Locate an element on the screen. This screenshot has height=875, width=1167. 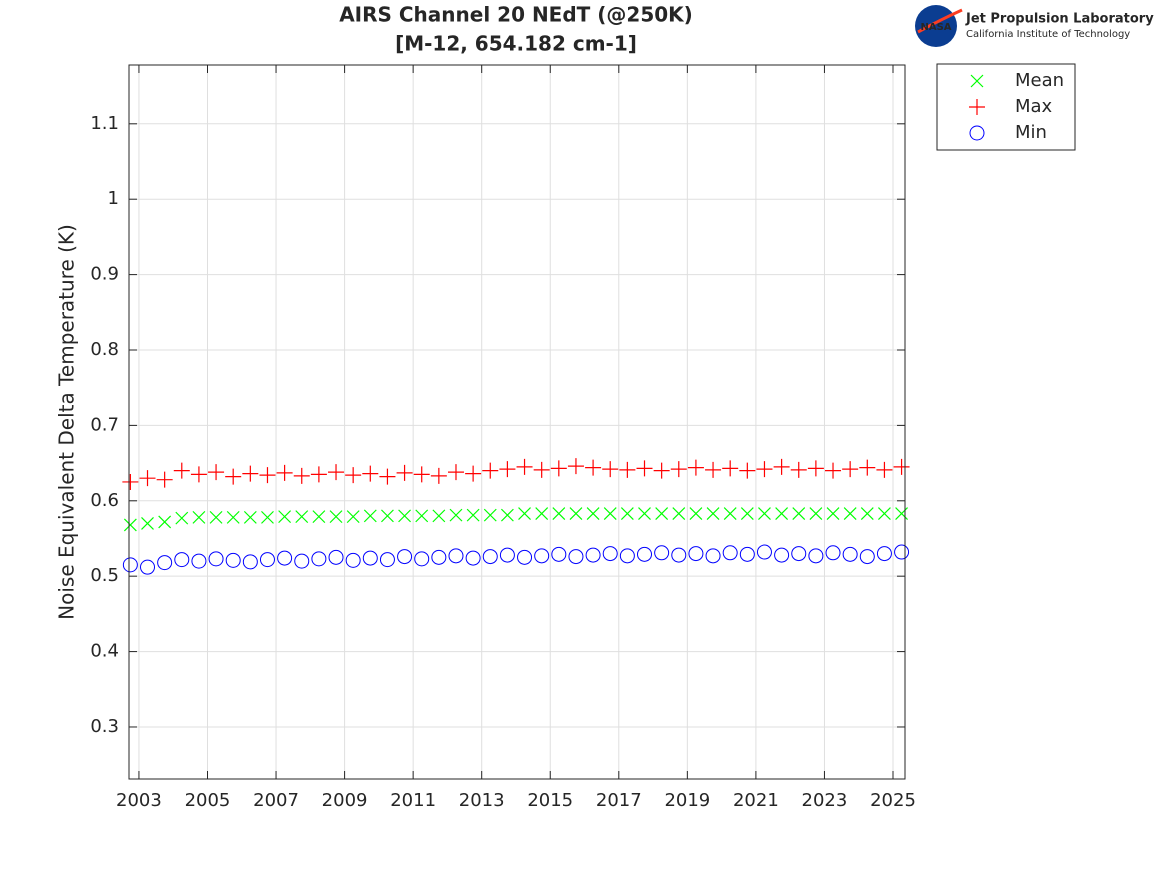
chart-title: AIRS Channel 20 NEdT (@250K) is located at coordinates (516, 15).